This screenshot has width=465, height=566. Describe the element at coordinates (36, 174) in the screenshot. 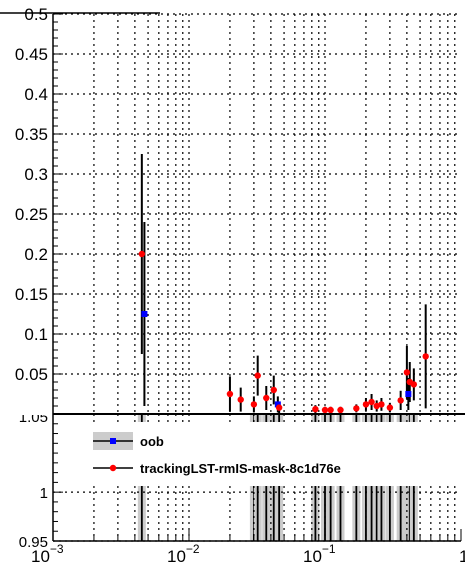

I see `y-tick-label: 0.3` at that location.